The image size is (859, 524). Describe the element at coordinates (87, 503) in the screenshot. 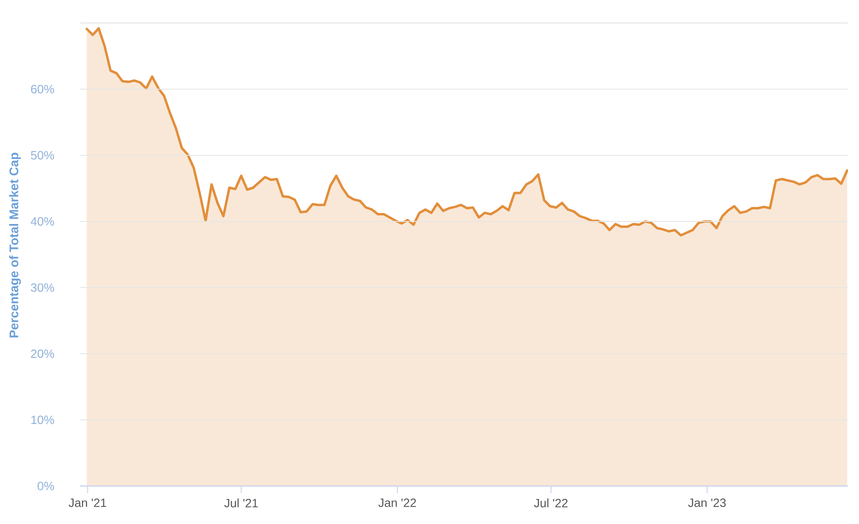

I see `x-tick-label: Jan '21` at that location.